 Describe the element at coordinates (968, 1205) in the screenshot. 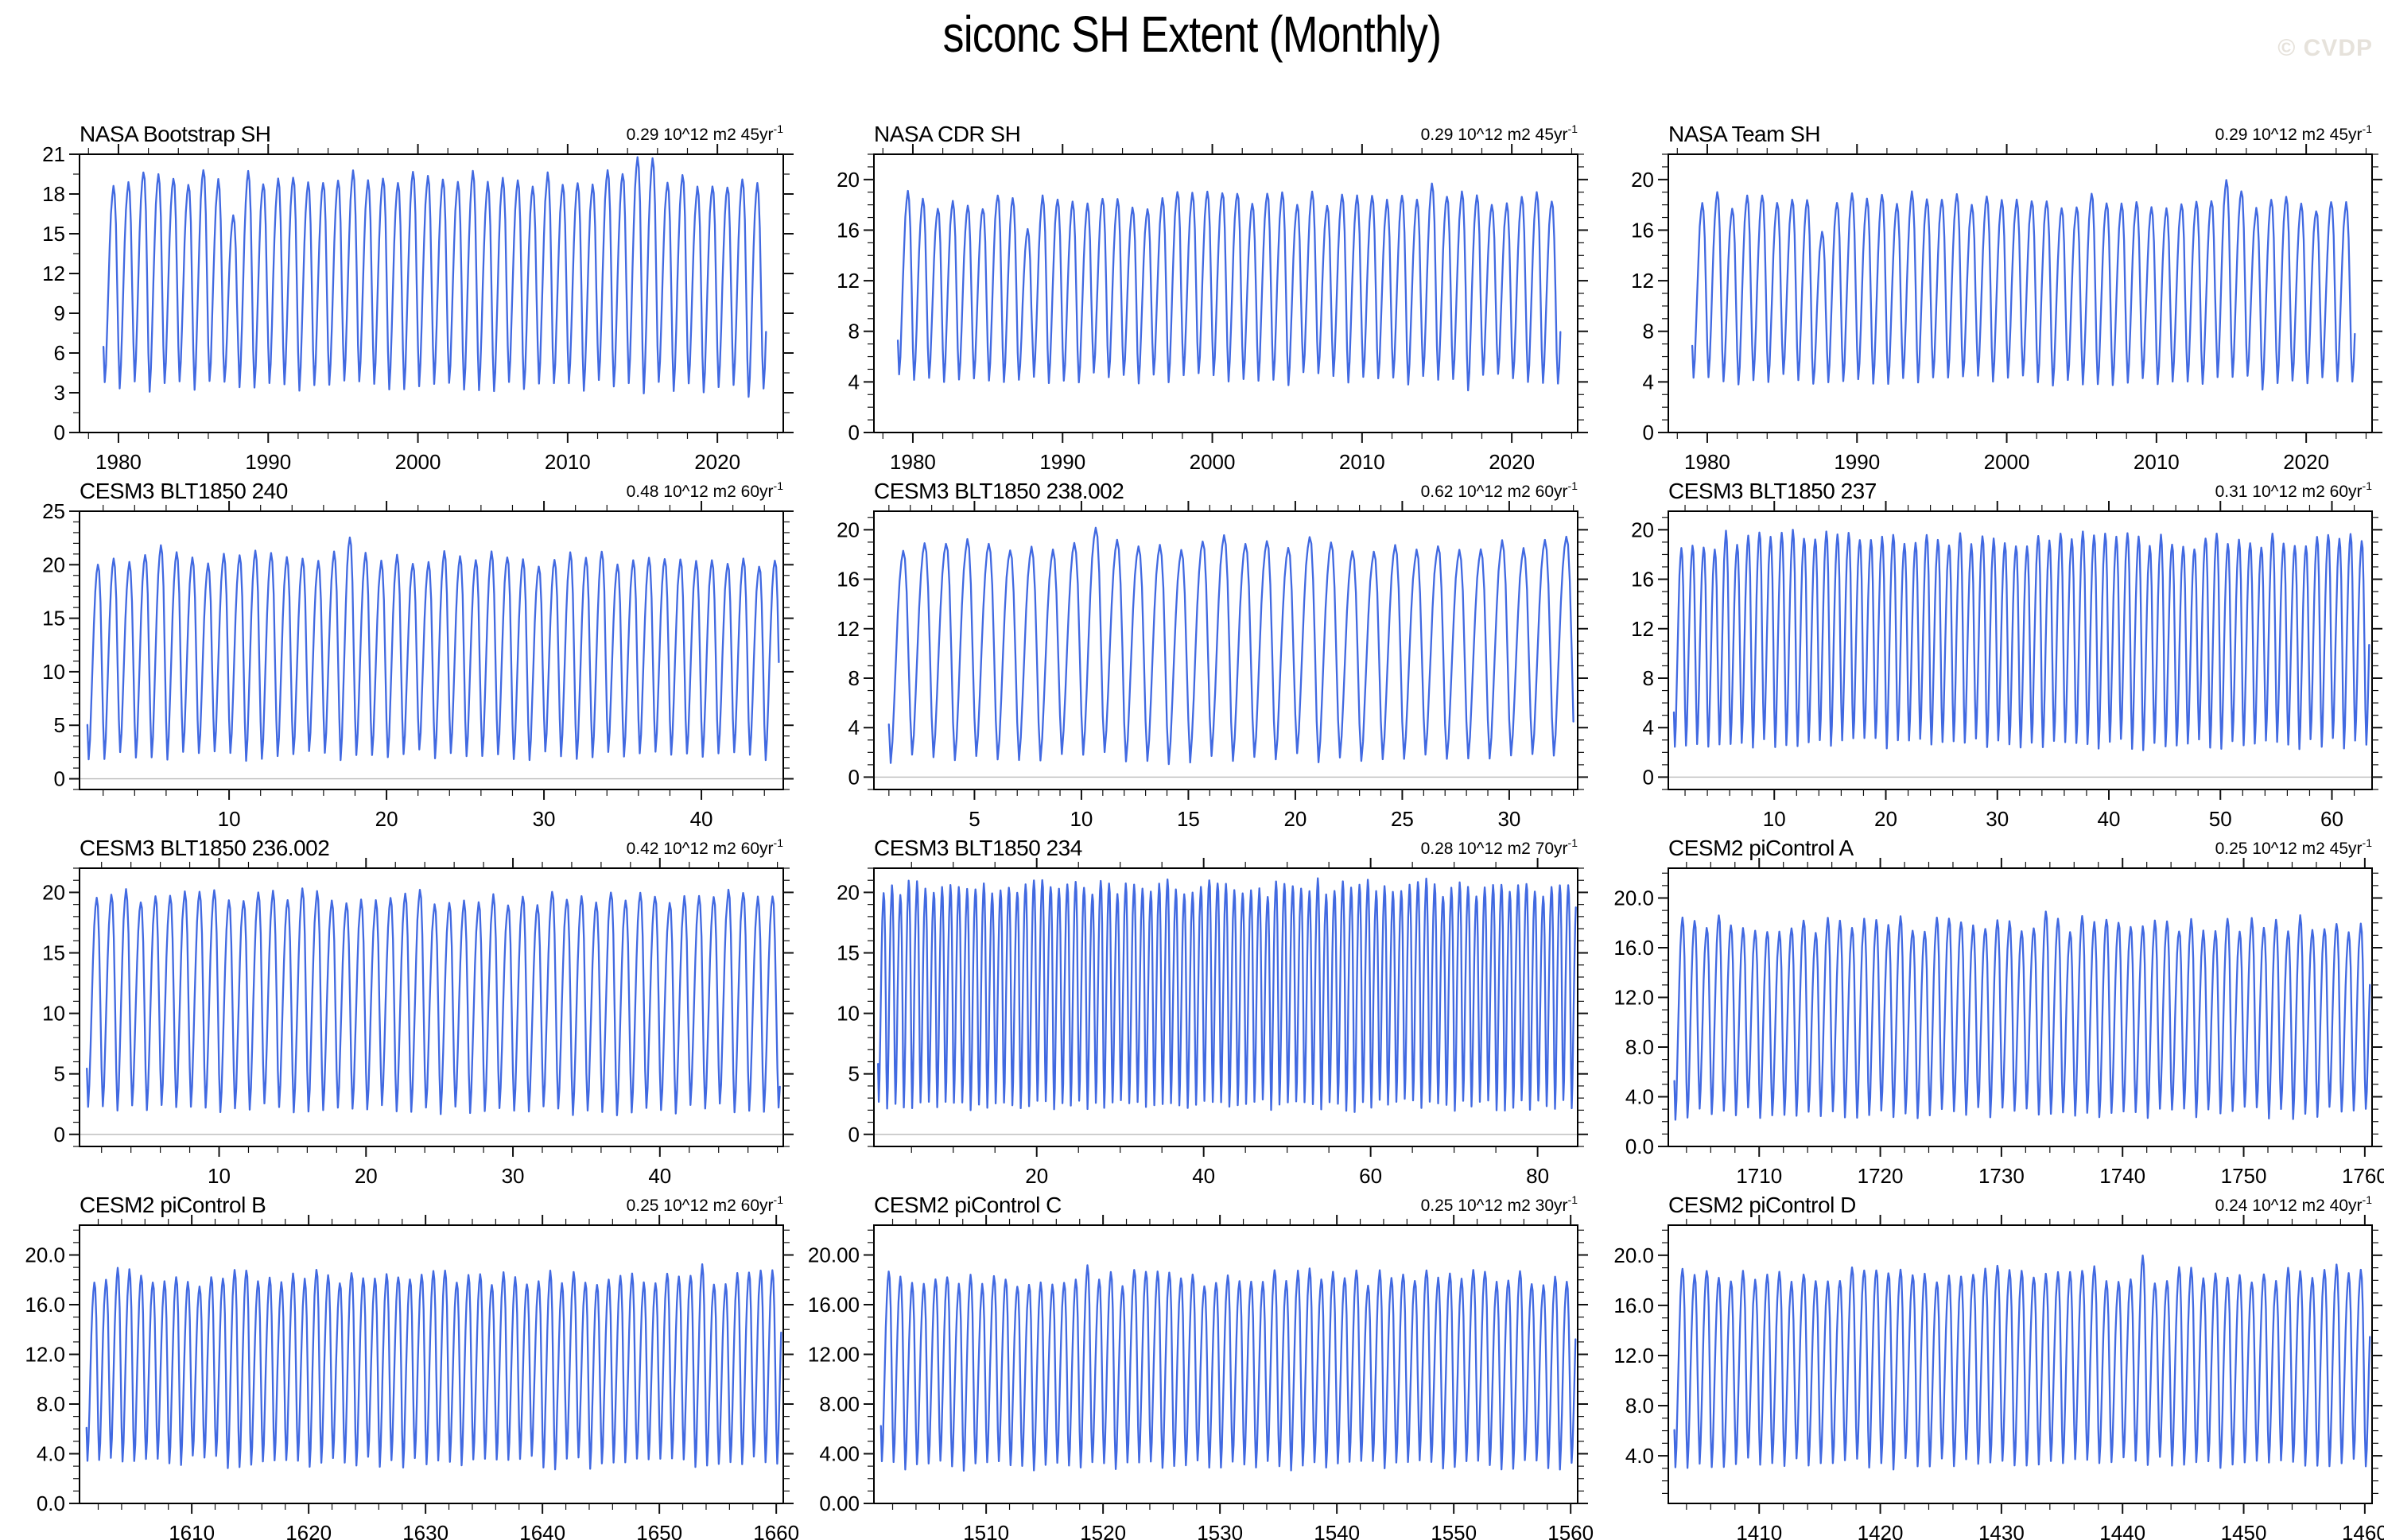

I see `panel-title: CESM2 piControl C` at that location.